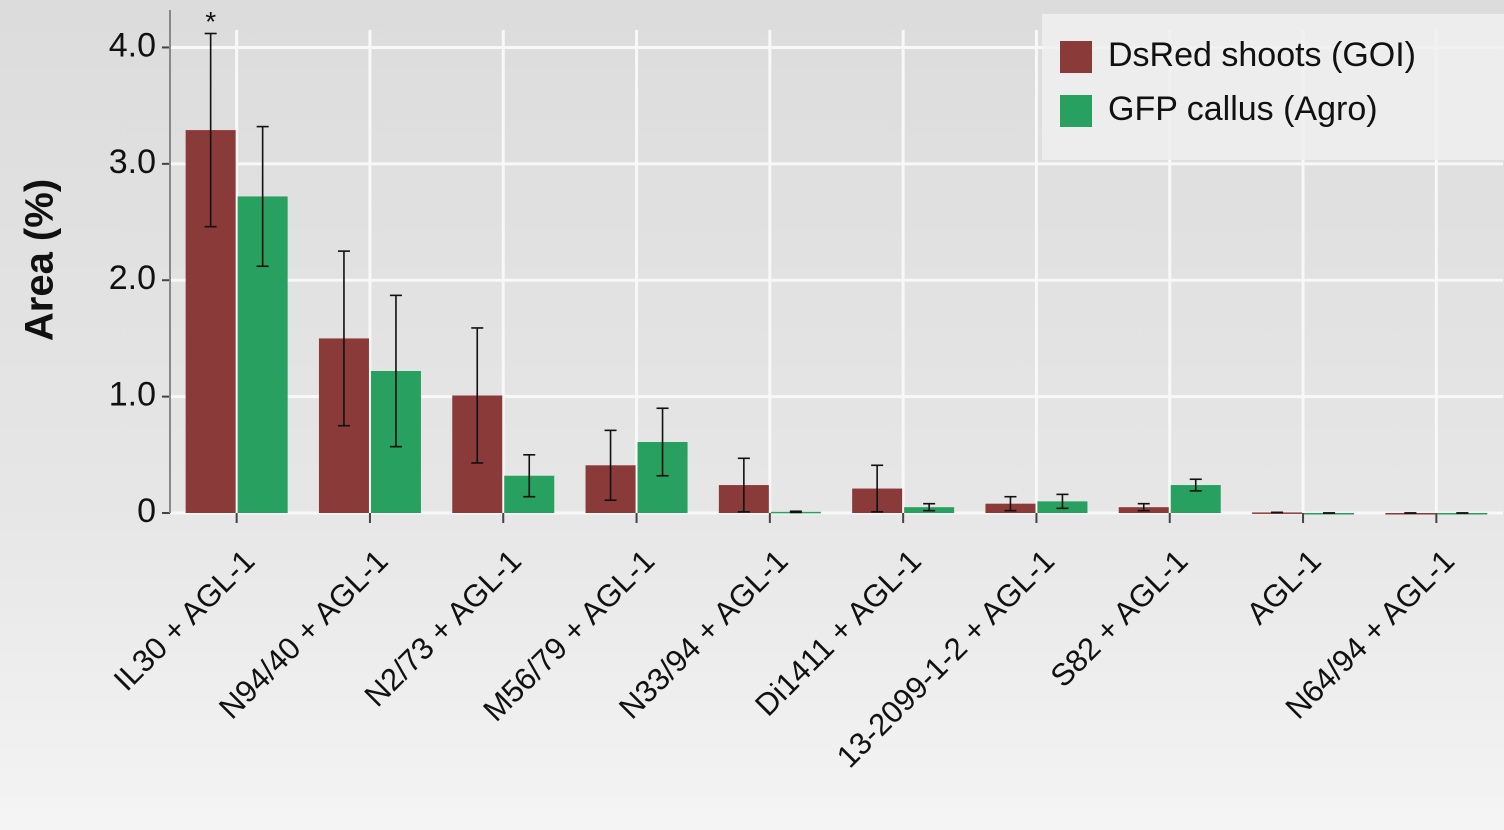  Describe the element at coordinates (132, 278) in the screenshot. I see `y-tick-label: 2.0` at that location.